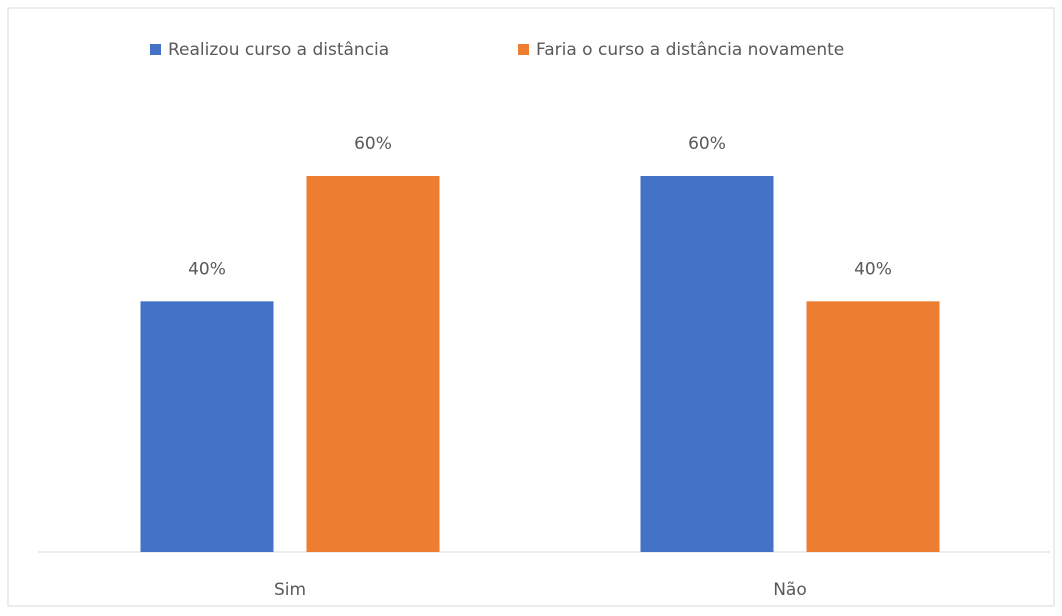 Image resolution: width=1062 pixels, height=616 pixels. What do you see at coordinates (690, 50) in the screenshot?
I see `legend-label: Faria o curso a distância novamente` at bounding box center [690, 50].